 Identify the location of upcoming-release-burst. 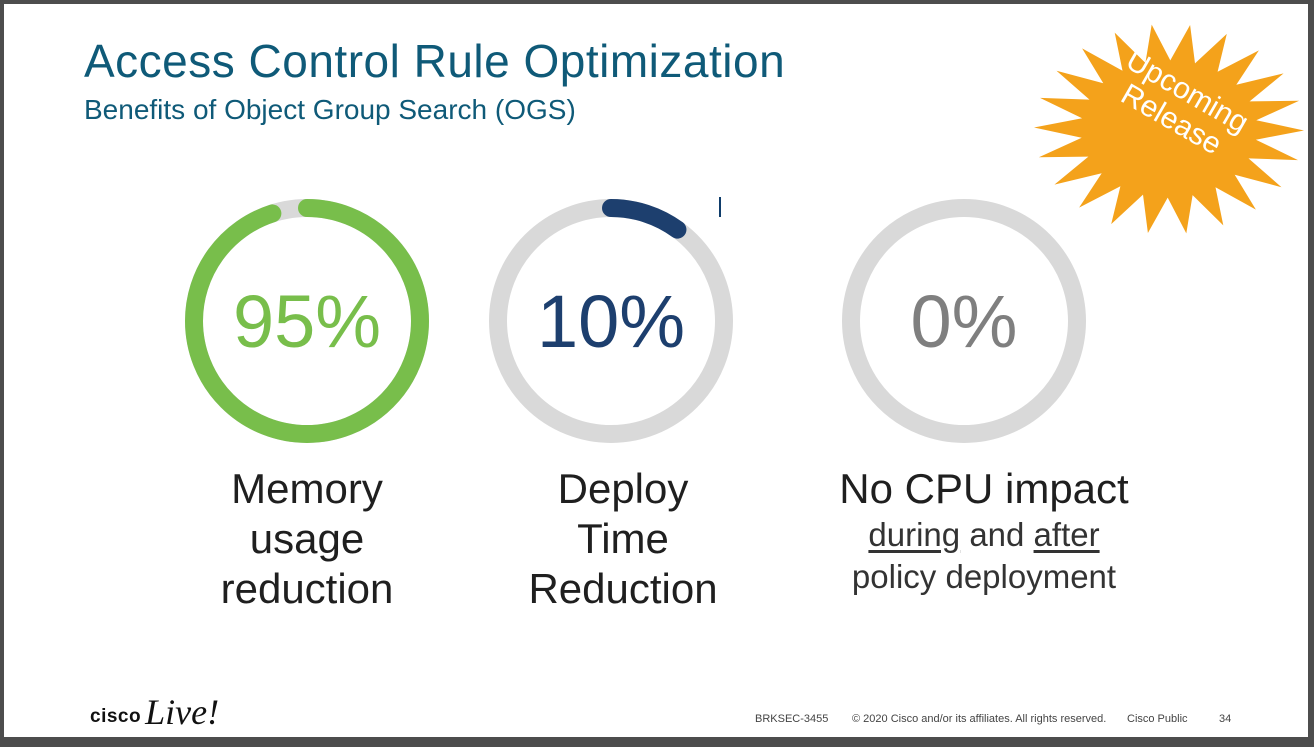
(1169, 129).